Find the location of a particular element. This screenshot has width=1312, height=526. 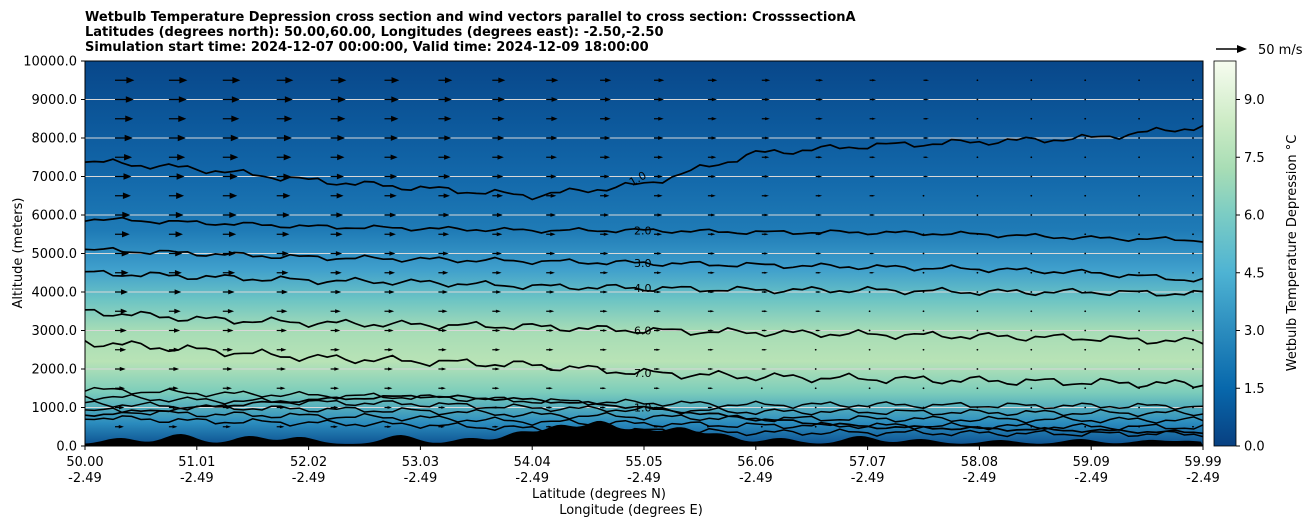

y-tick-label: 8000.0 is located at coordinates (55, 139).